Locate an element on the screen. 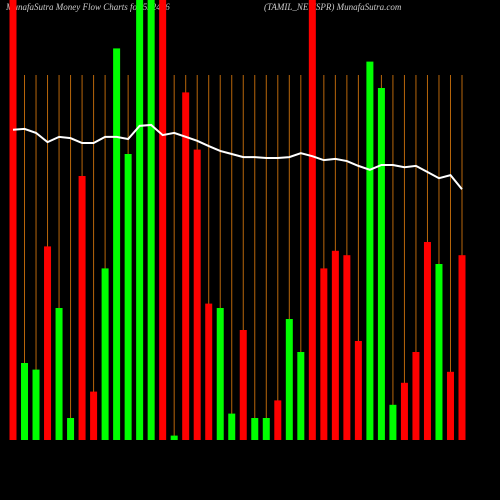  chart-subtitle: (TAMIL_NEWSPR) MunafaSutra.com is located at coordinates (333, 7).